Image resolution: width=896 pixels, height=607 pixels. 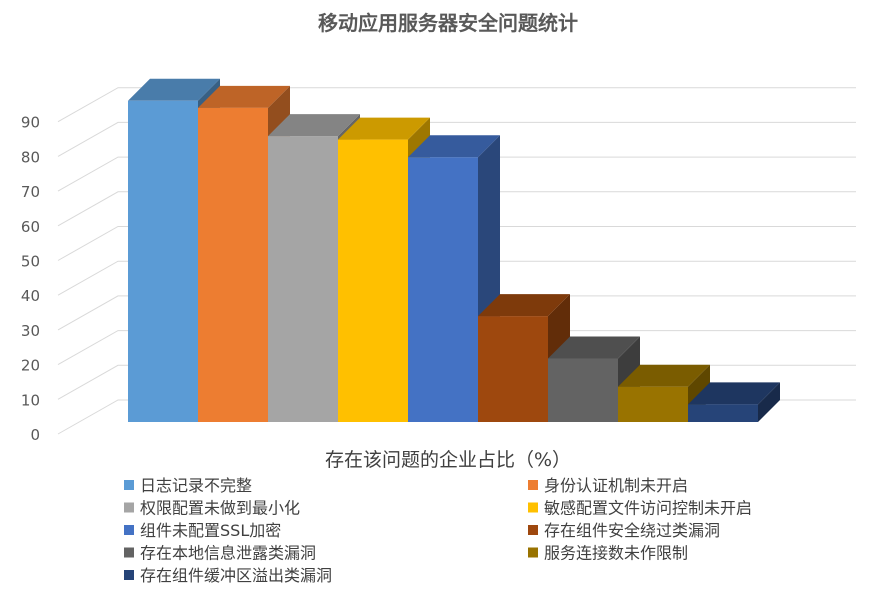 I want to click on legend-item: 敏感配置文件访问控制未开启, so click(x=640, y=508).